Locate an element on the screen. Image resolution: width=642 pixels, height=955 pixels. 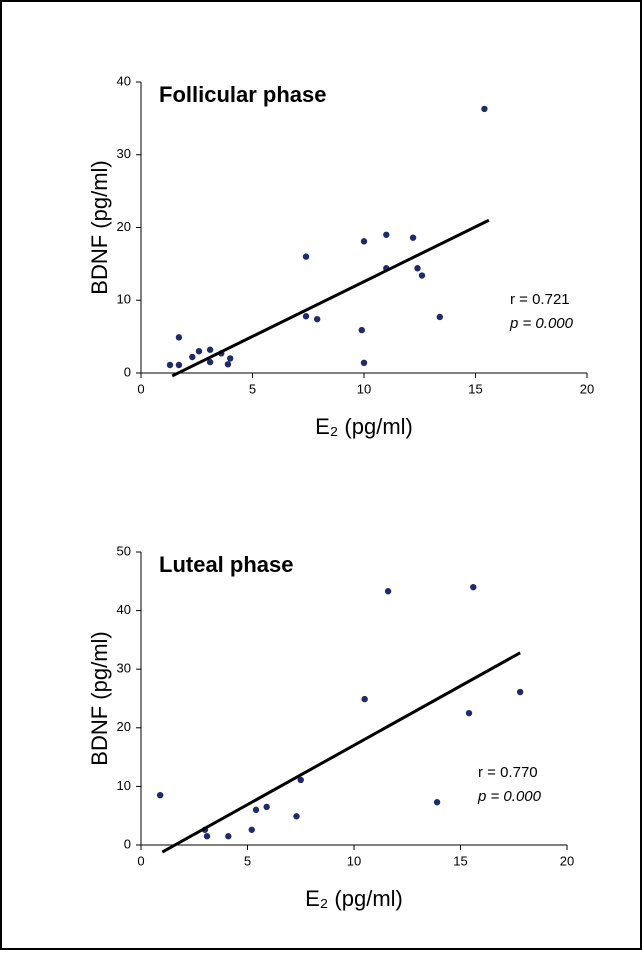
chart-title: Follicular phase is located at coordinates (243, 94).